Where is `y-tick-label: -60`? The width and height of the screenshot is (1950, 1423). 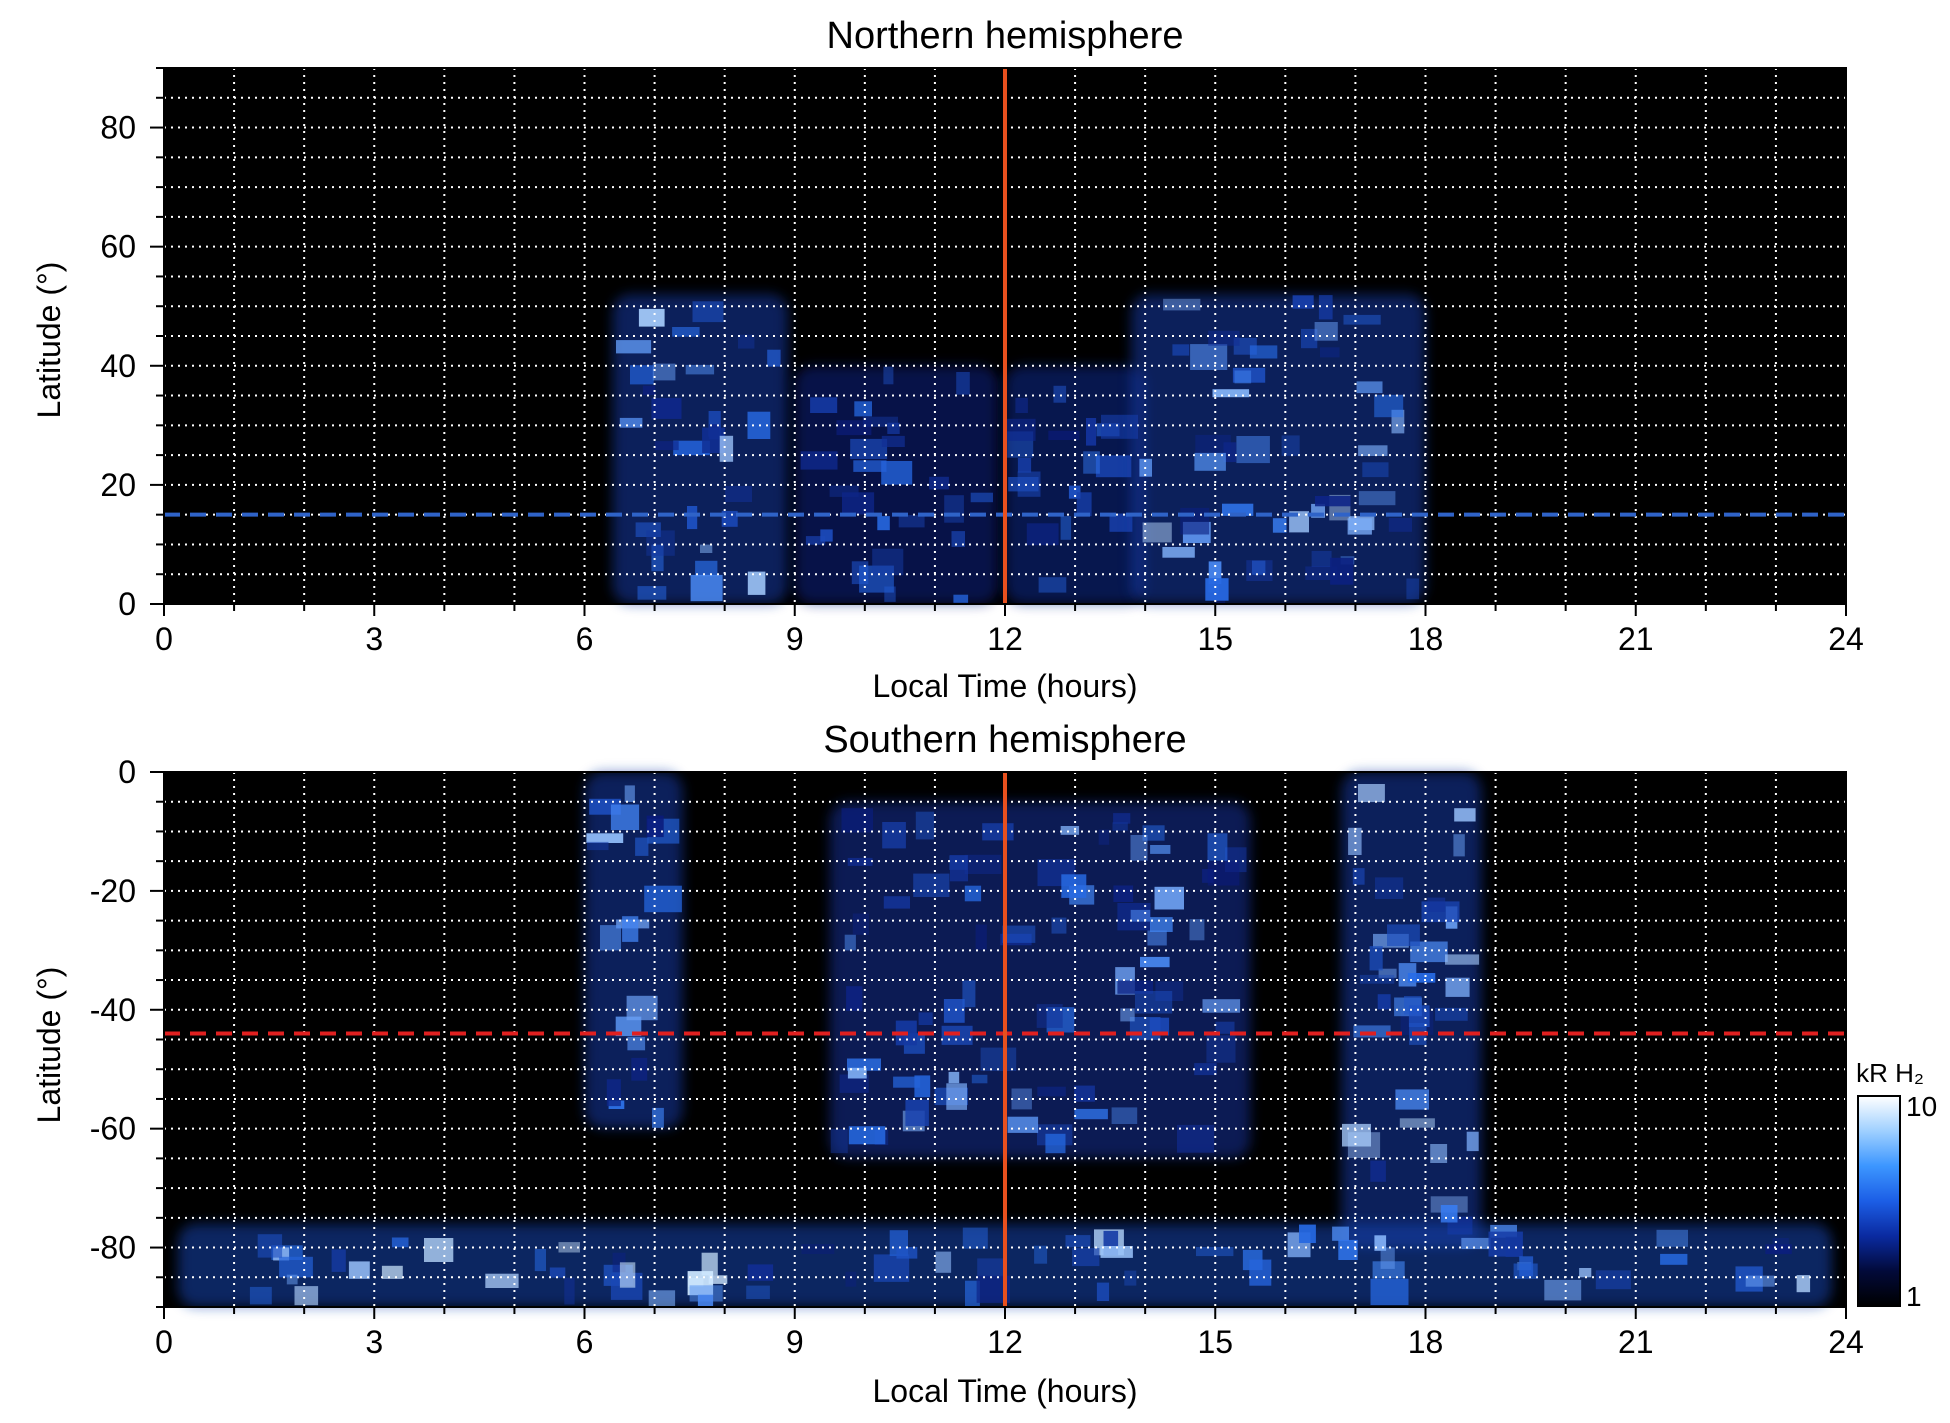
y-tick-label: -60 is located at coordinates (113, 1129).